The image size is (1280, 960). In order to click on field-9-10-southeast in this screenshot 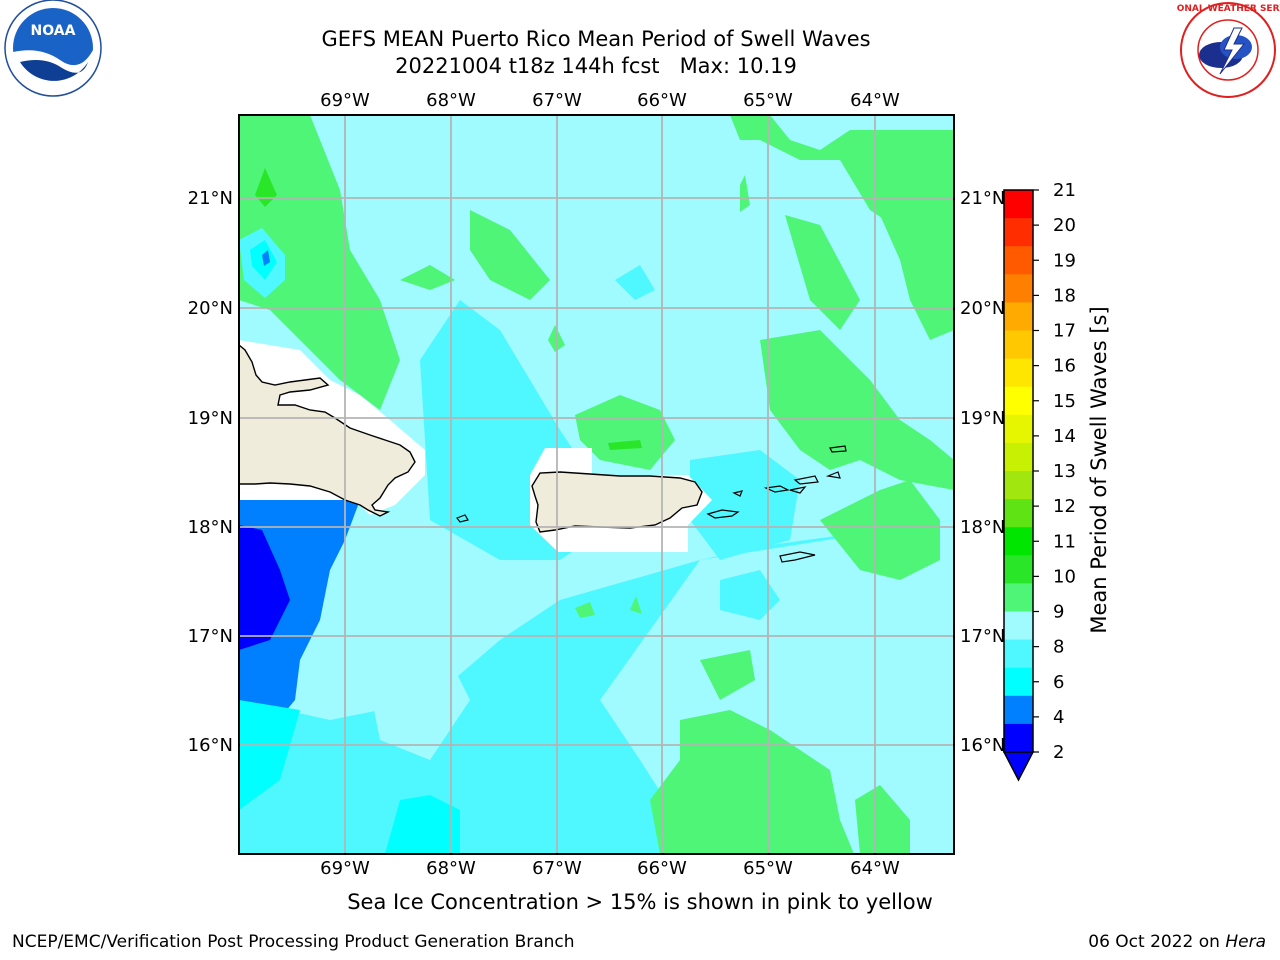, I will do `click(880, 530)`.